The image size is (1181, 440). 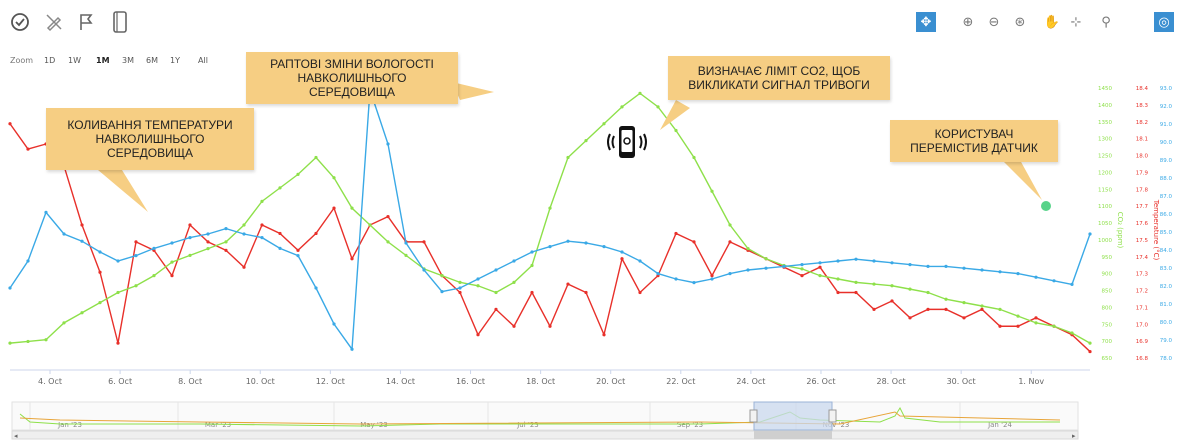 What do you see at coordinates (994, 22) in the screenshot?
I see `zoom-out-icon: ⊖` at bounding box center [994, 22].